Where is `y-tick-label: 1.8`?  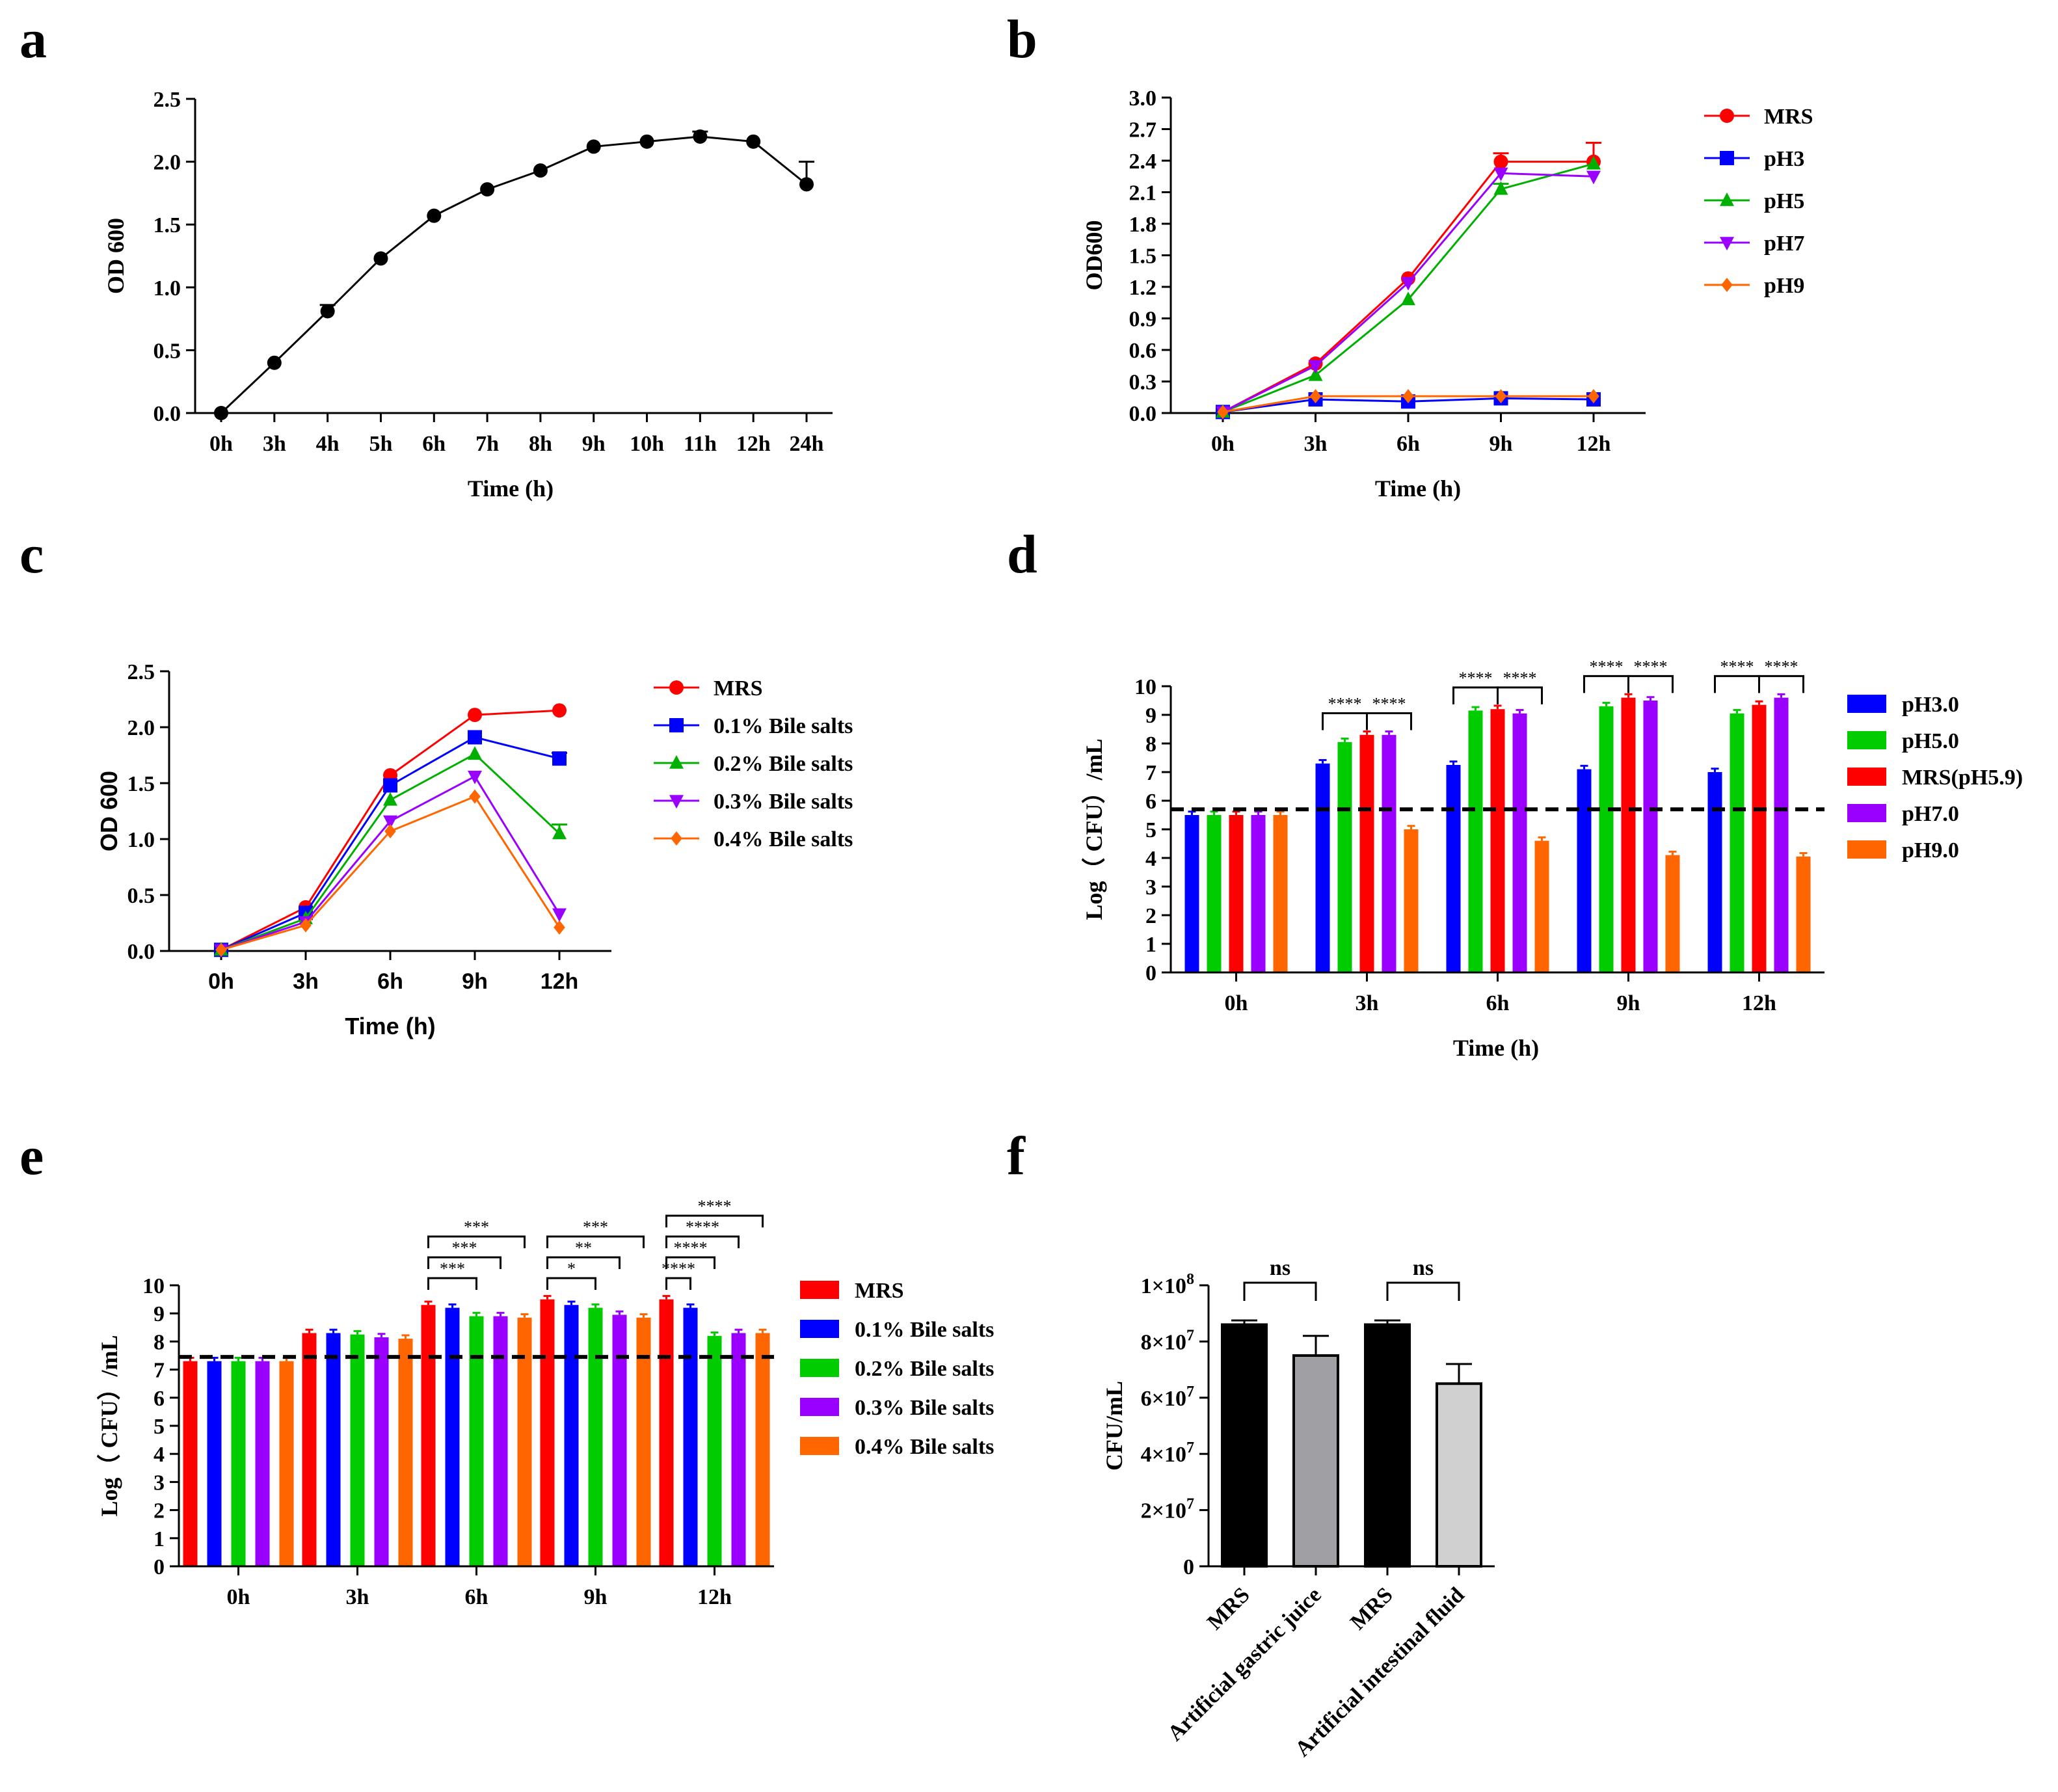
y-tick-label: 1.8 is located at coordinates (1143, 225).